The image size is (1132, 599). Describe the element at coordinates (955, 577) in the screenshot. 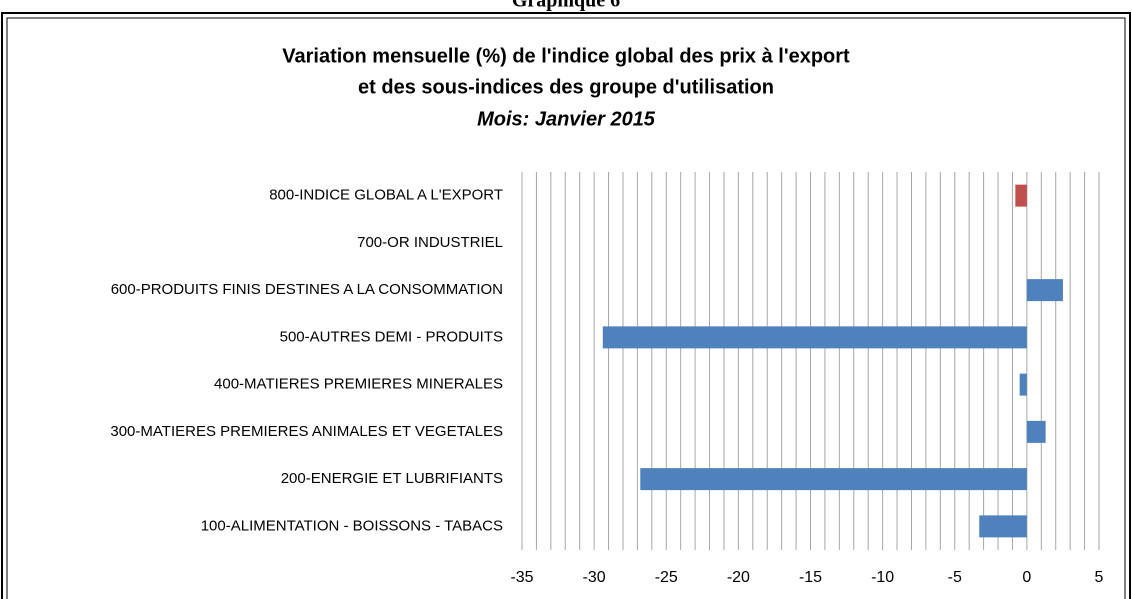

I see `x-tick-label: -5` at that location.